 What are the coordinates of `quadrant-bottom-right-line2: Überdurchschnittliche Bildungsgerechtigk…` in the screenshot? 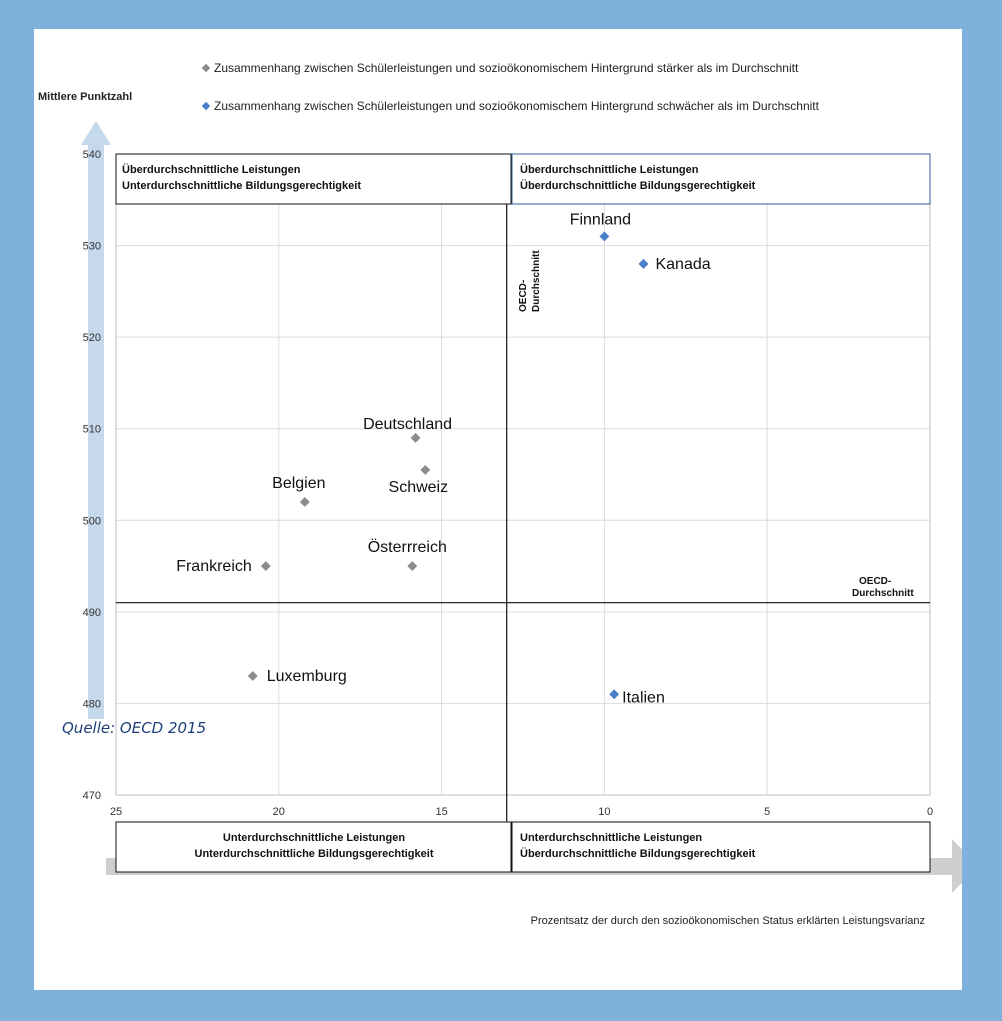 It's located at (638, 853).